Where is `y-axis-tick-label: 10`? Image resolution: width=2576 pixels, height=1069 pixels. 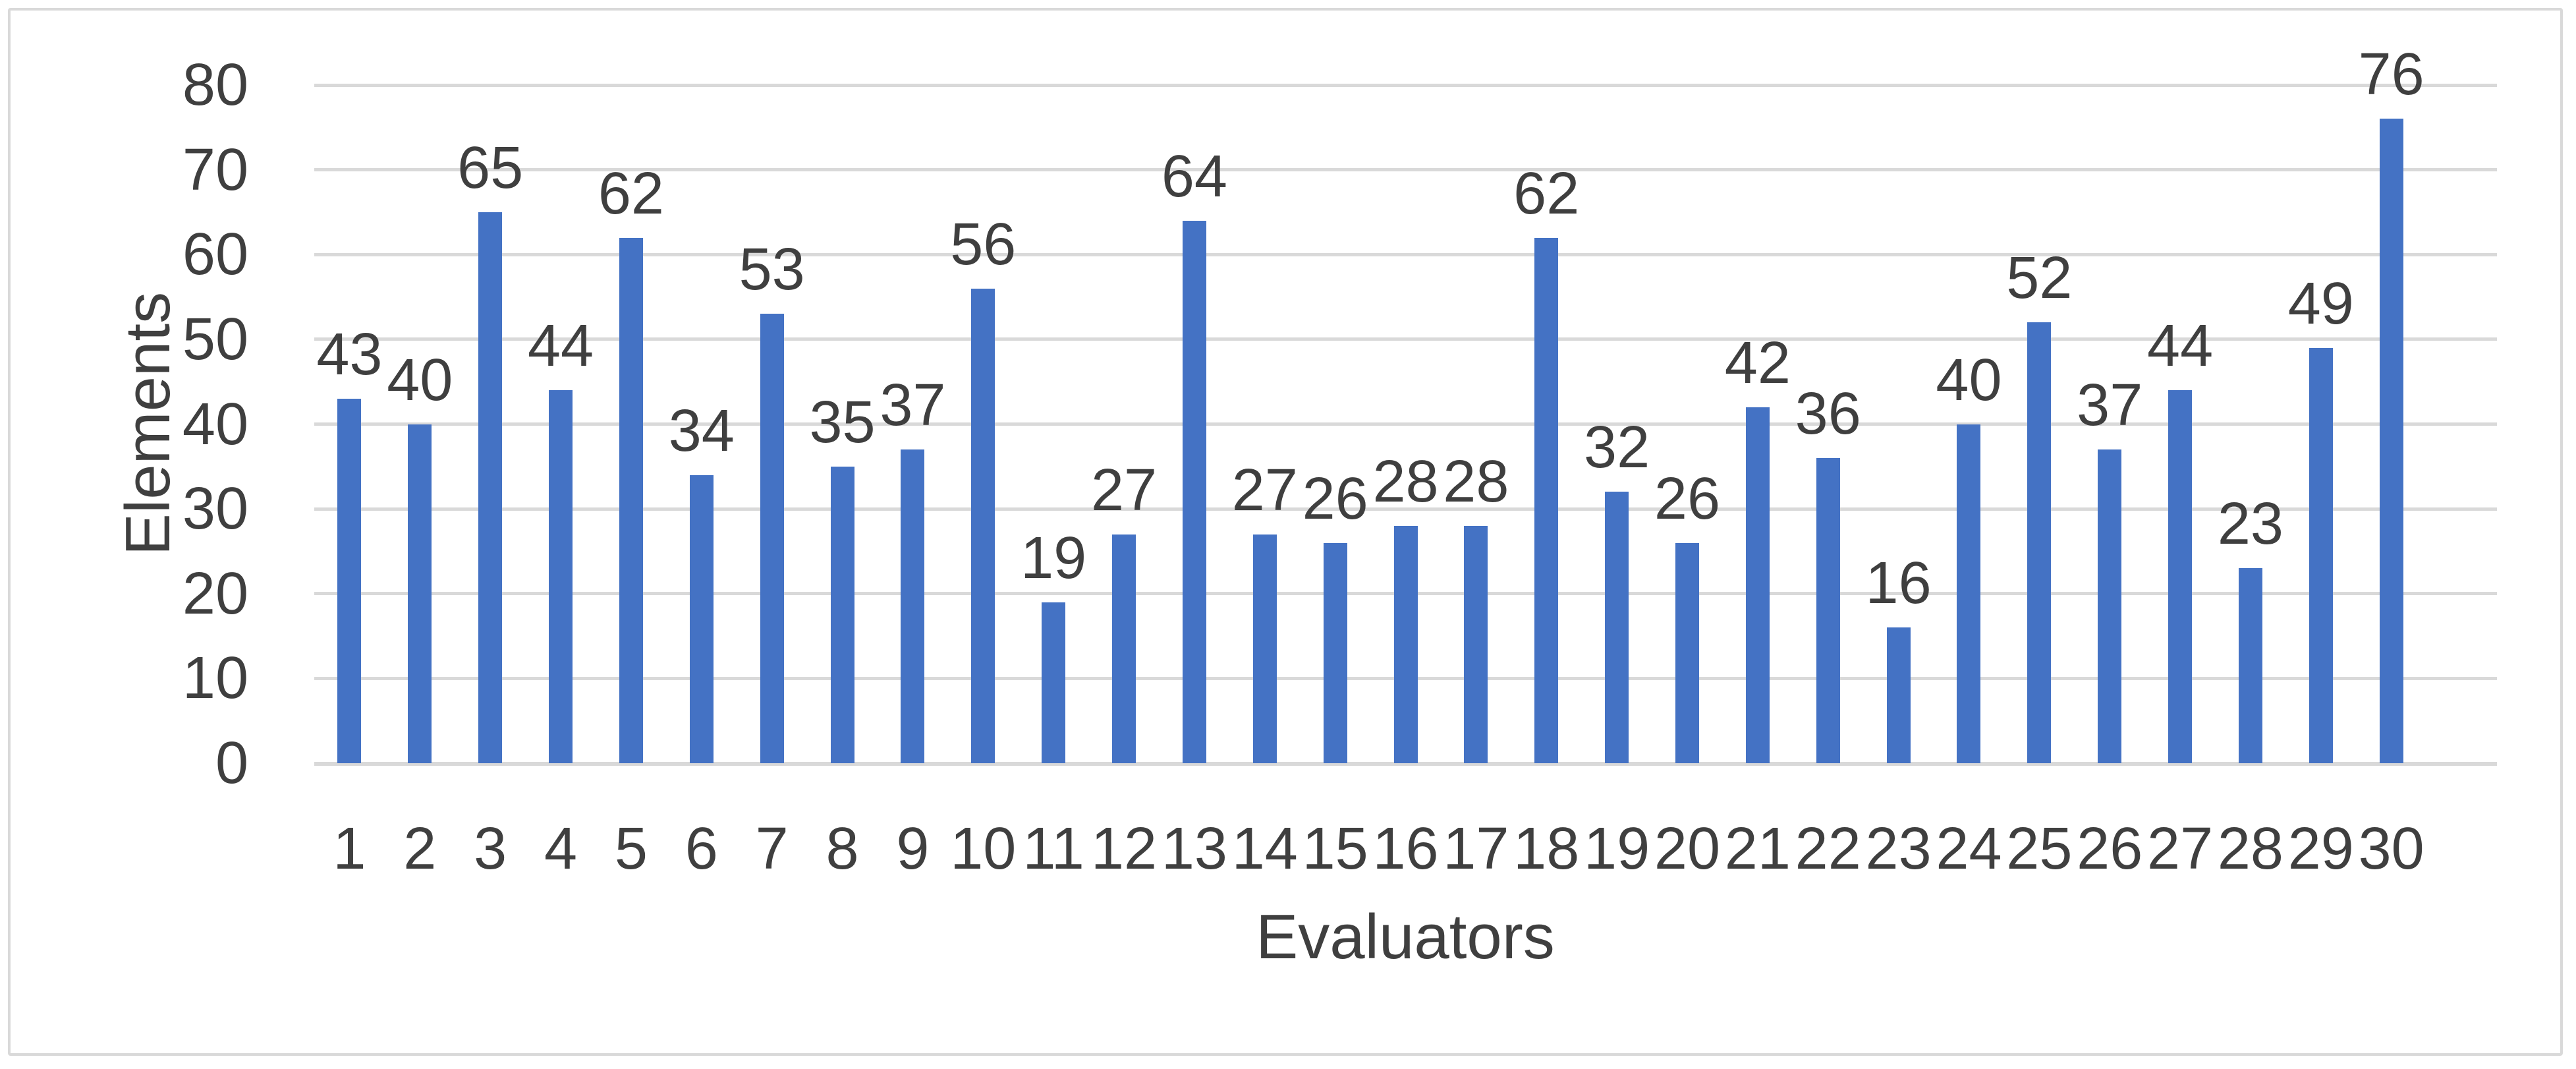 y-axis-tick-label: 10 is located at coordinates (215, 678).